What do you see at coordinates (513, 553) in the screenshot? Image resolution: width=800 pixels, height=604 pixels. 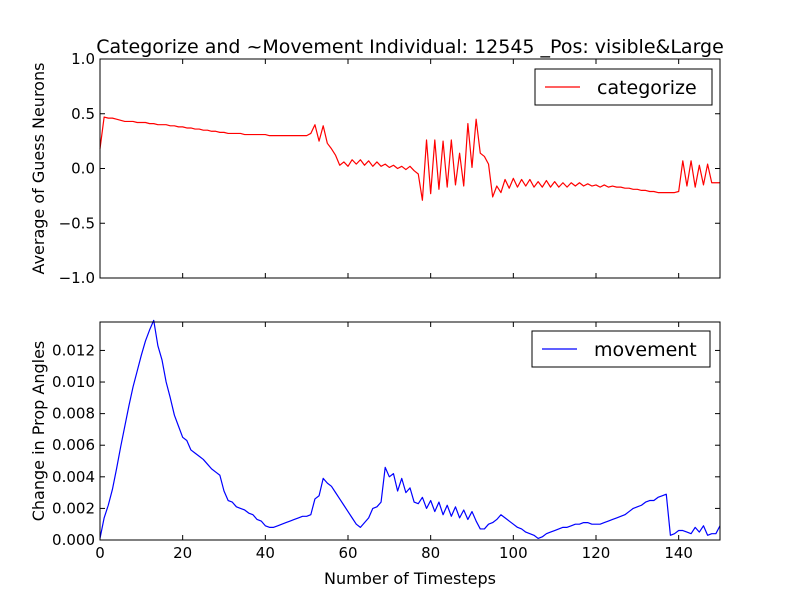 I see `x-tick-label: 100` at bounding box center [513, 553].